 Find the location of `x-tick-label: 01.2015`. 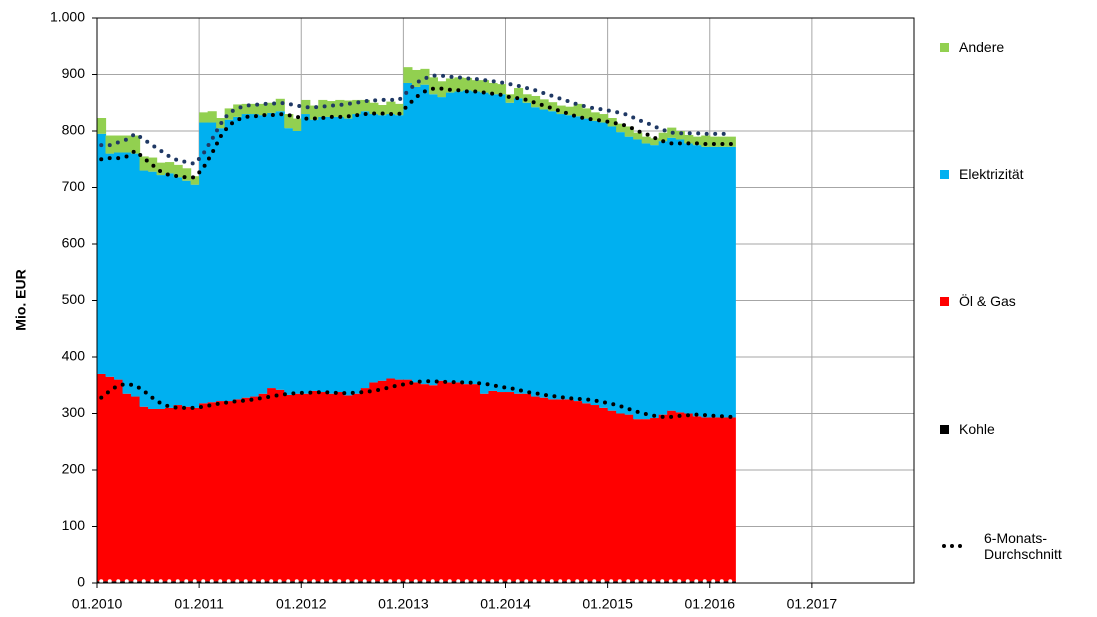

x-tick-label: 01.2015 is located at coordinates (607, 604).